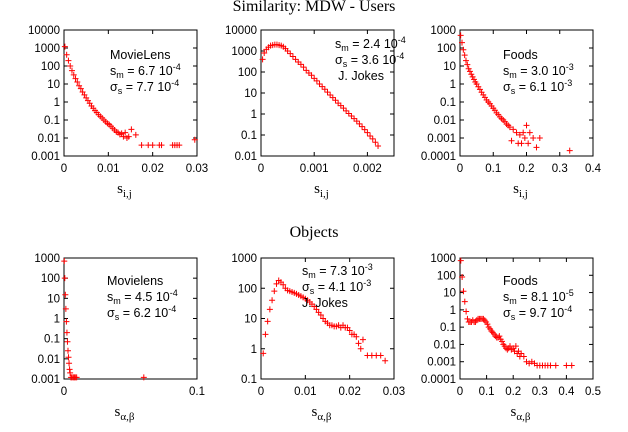  What do you see at coordinates (438, 380) in the screenshot?
I see `y-tick-label: 0.0001` at bounding box center [438, 380].